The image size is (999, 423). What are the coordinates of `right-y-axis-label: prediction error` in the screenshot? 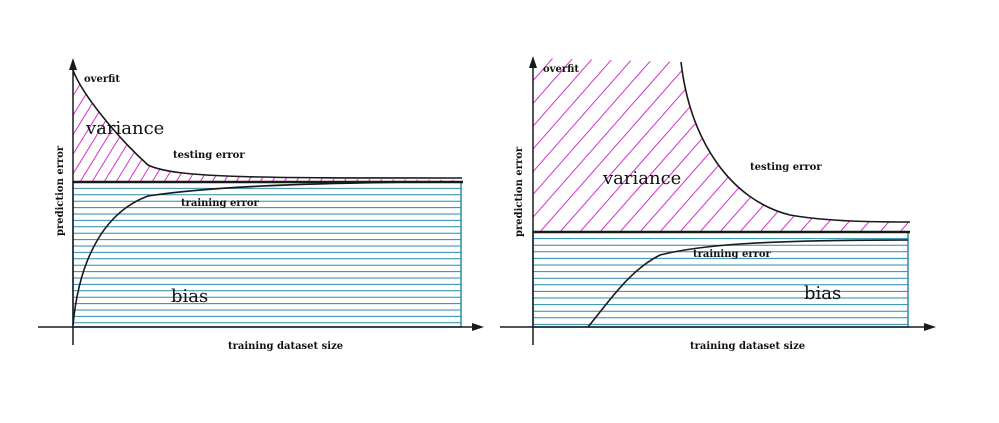 It's located at (519, 191).